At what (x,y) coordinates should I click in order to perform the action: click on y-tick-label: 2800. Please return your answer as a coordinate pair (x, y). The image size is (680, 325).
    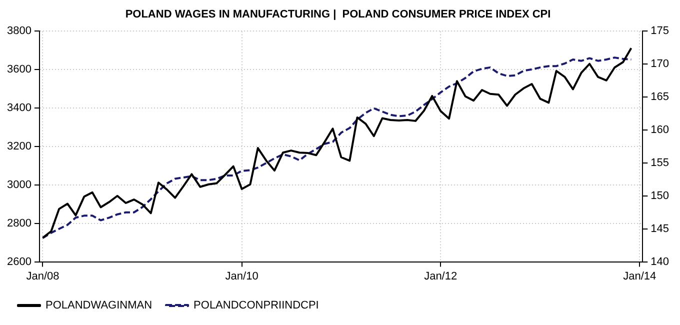
    Looking at the image, I should click on (19, 223).